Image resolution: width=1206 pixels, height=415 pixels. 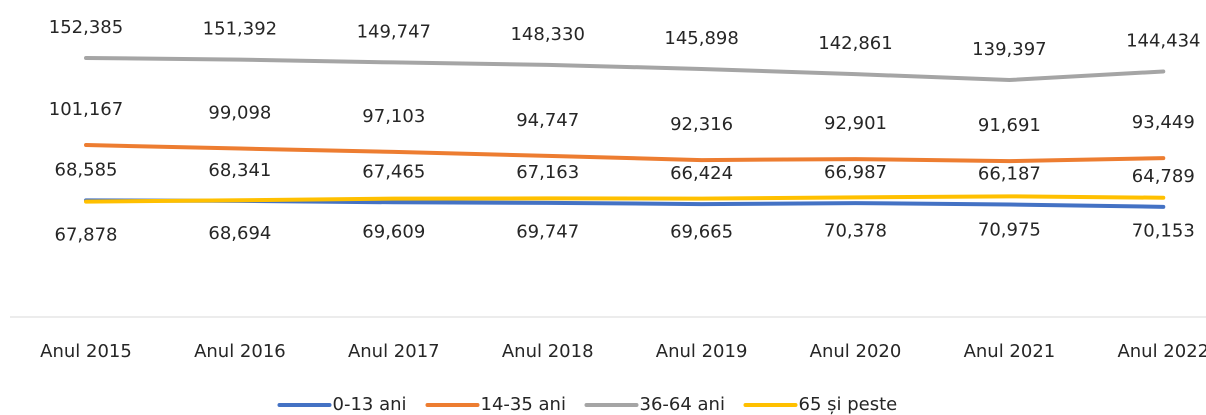 What do you see at coordinates (86, 27) in the screenshot?
I see `data-label: 152,385` at bounding box center [86, 27].